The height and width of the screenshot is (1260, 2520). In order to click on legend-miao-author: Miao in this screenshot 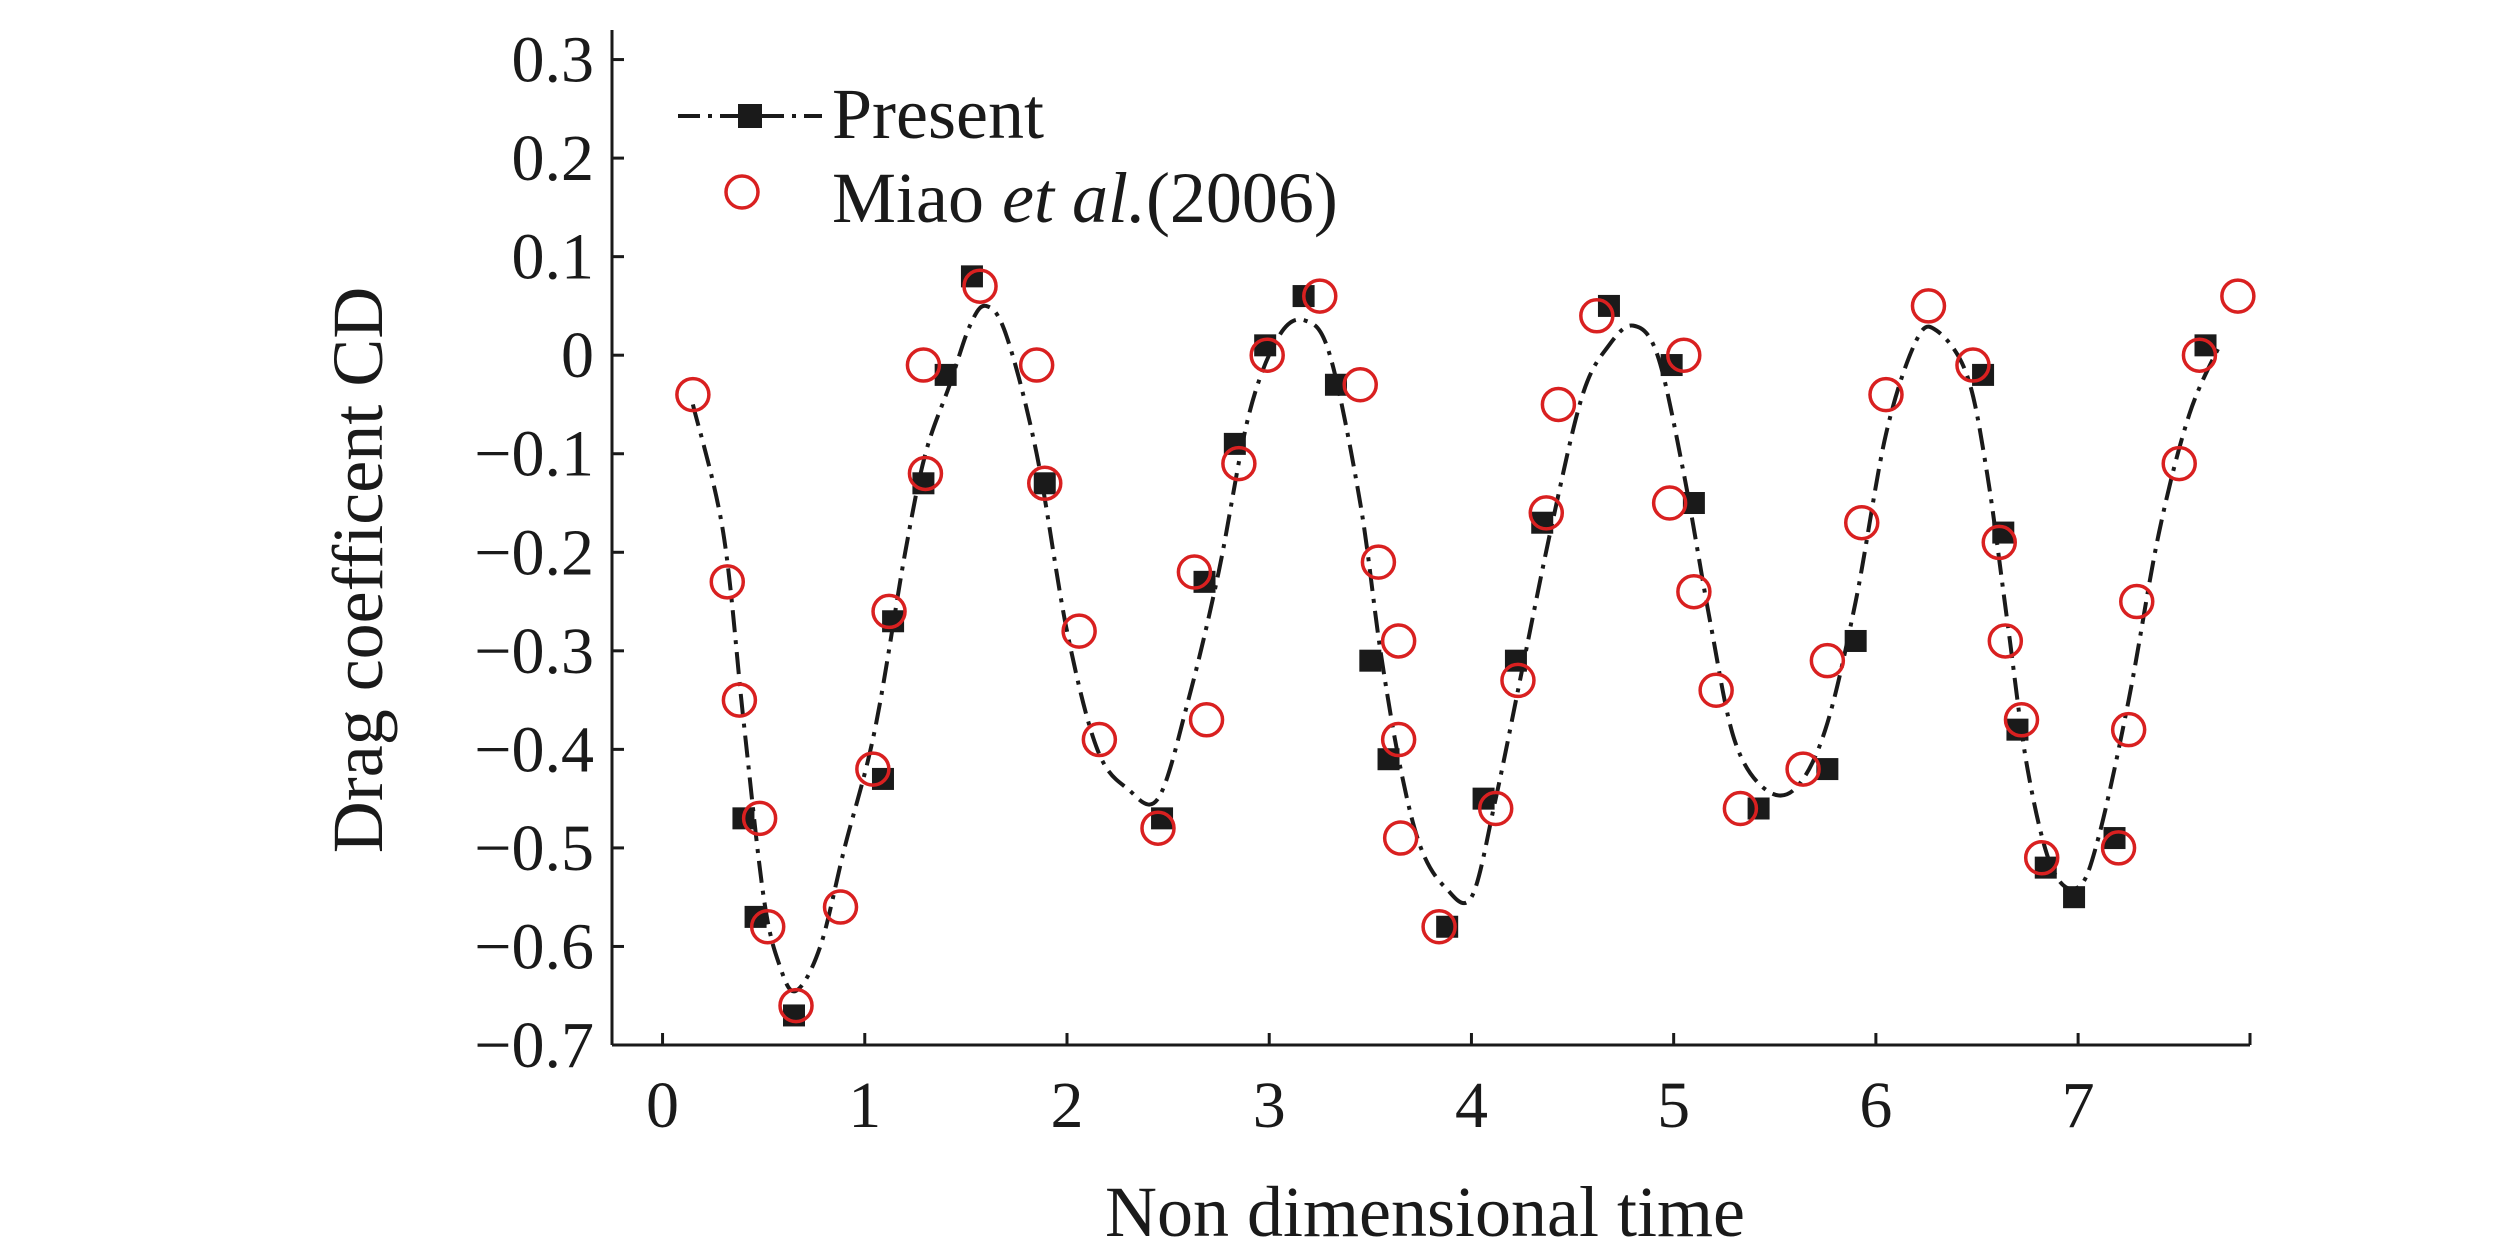, I will do `click(917, 198)`.